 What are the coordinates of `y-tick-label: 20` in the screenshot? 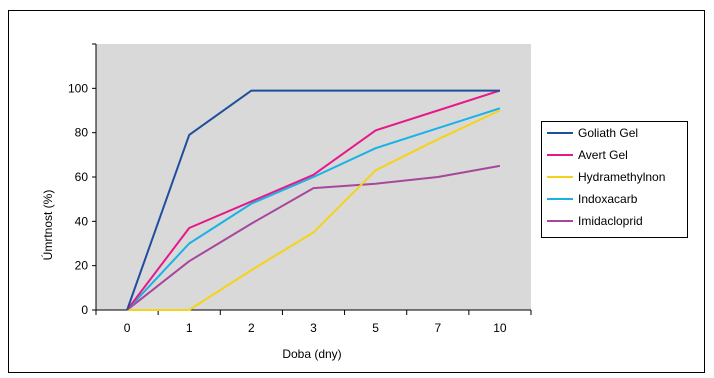 It's located at (82, 266).